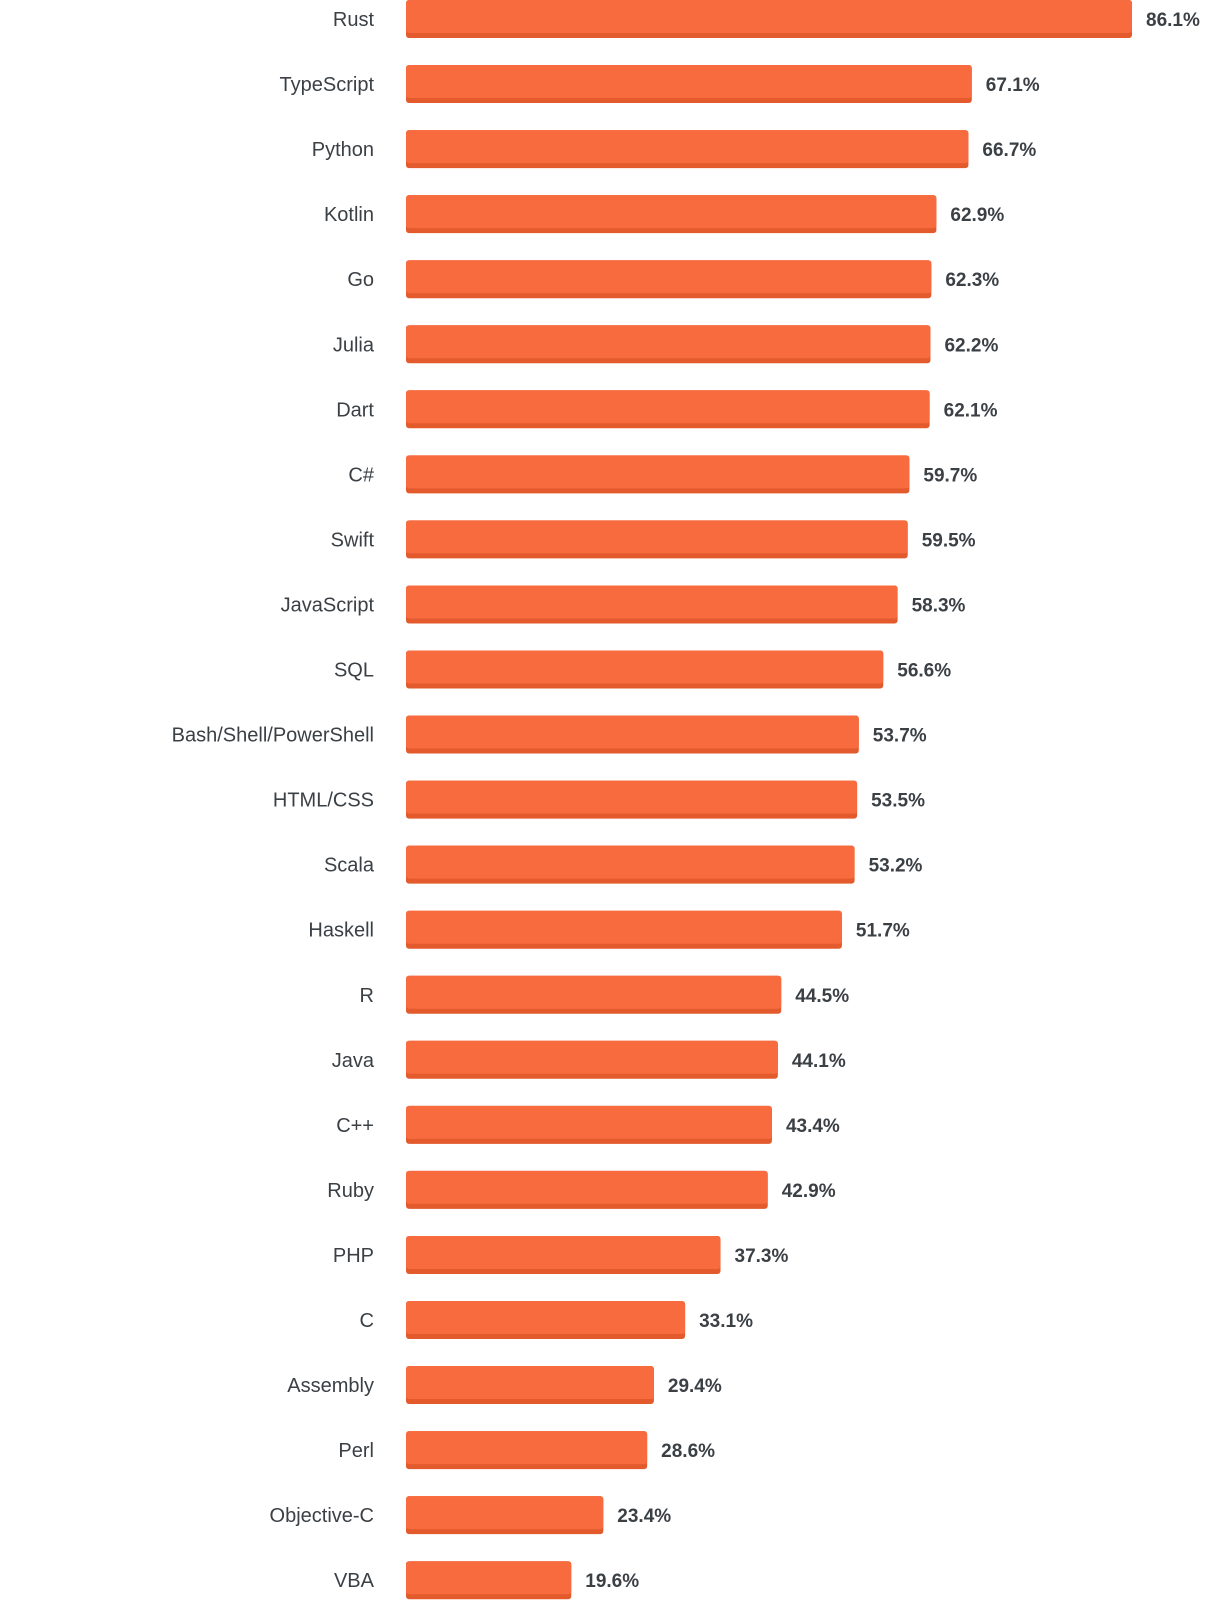 The image size is (1226, 1600). What do you see at coordinates (1013, 85) in the screenshot?
I see `value-label: 67.1%` at bounding box center [1013, 85].